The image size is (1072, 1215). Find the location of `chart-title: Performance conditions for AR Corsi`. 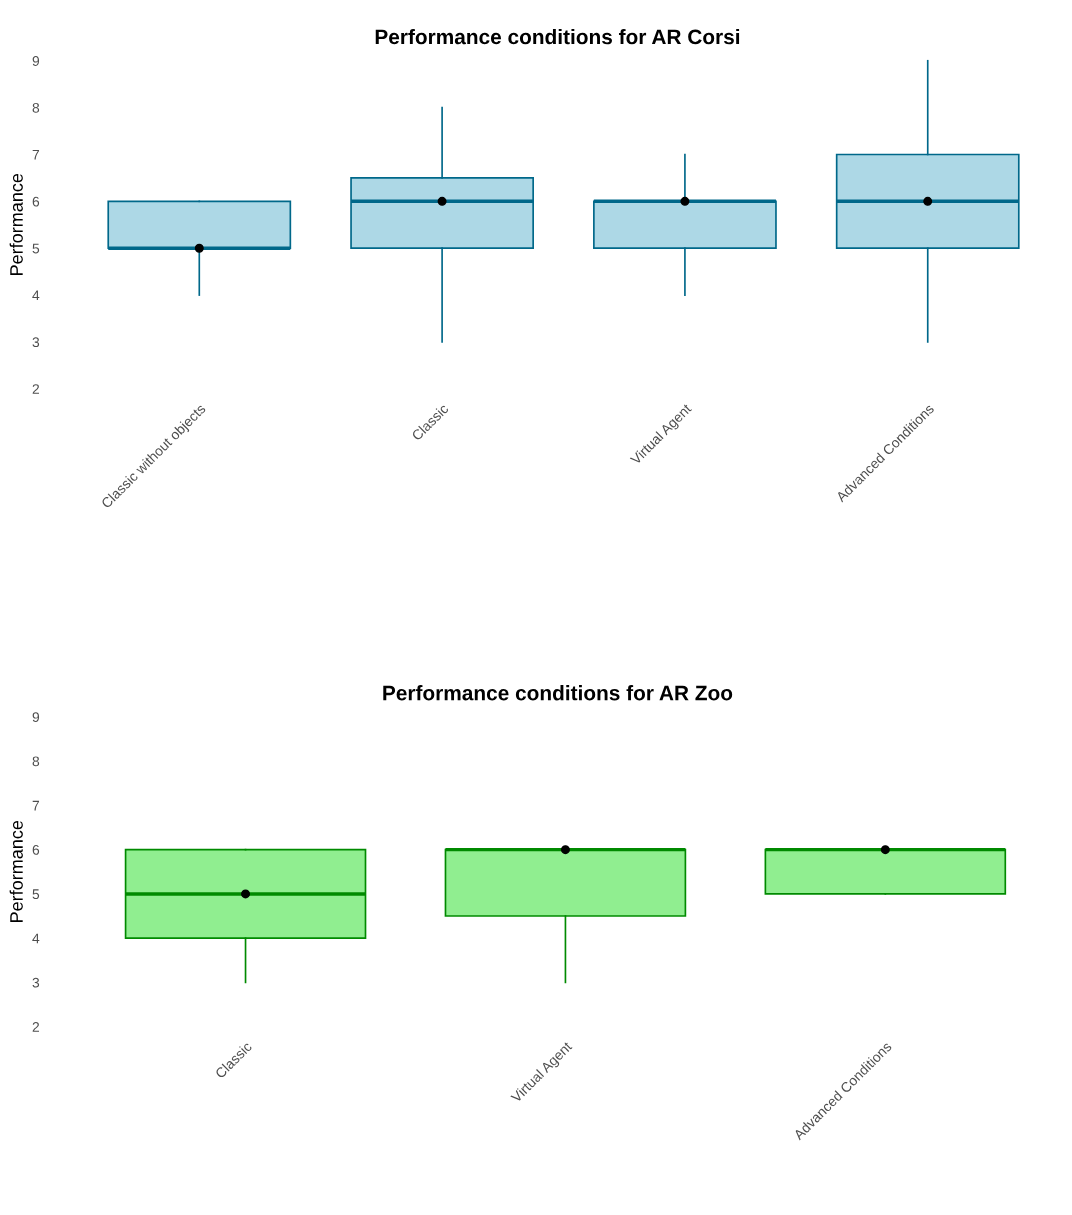

chart-title: Performance conditions for AR Corsi is located at coordinates (557, 36).